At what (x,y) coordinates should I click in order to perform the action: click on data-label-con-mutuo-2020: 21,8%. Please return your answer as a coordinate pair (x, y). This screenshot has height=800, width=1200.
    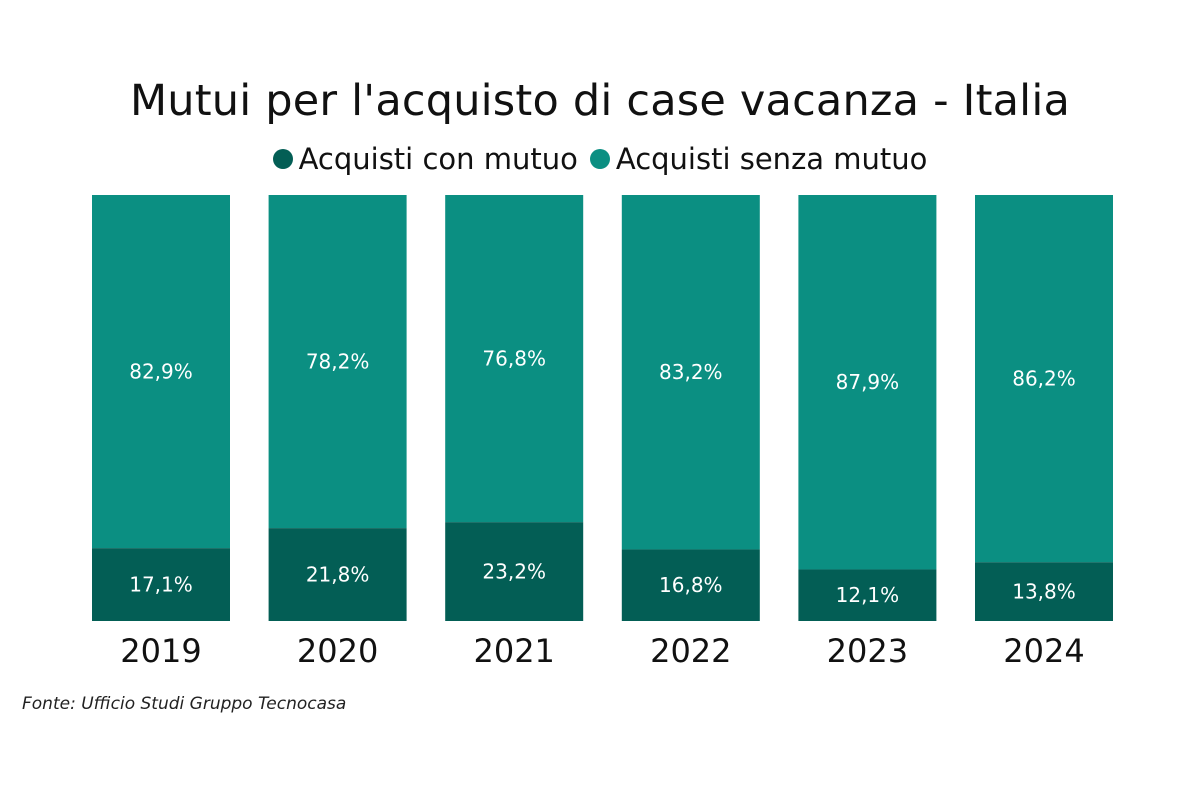
    Looking at the image, I should click on (338, 575).